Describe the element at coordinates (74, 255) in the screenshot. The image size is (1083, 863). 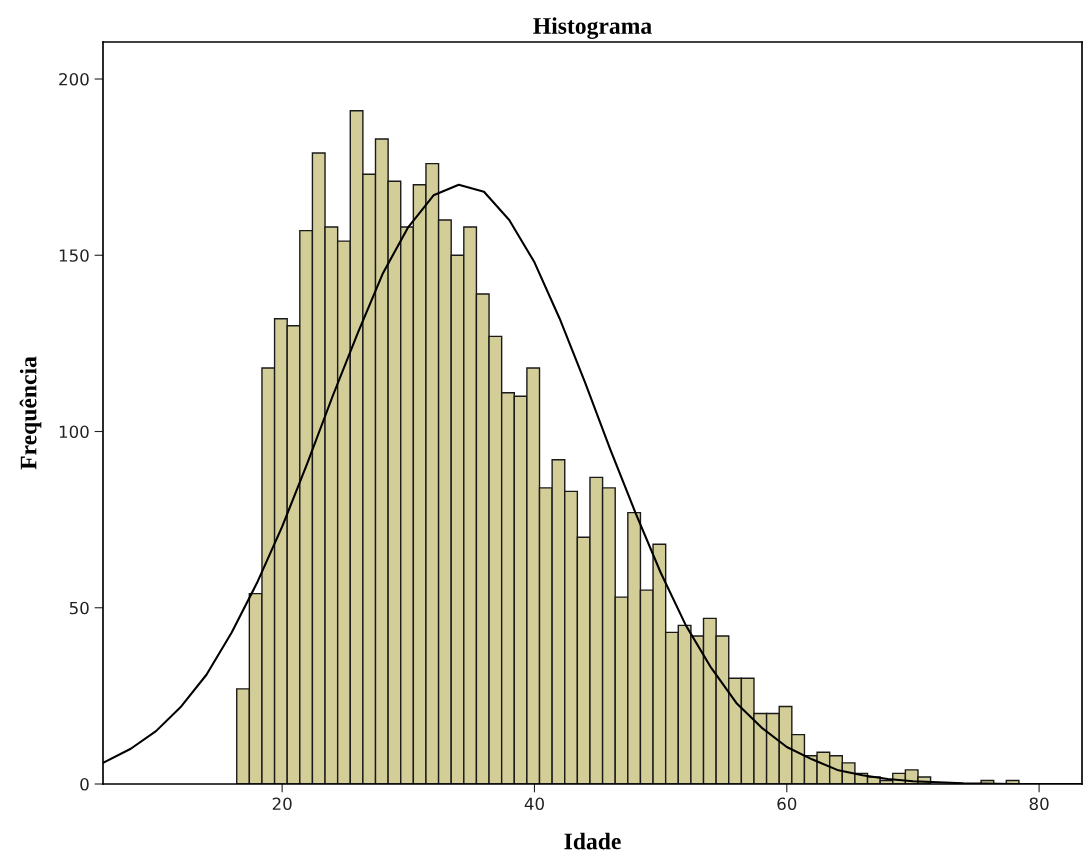
I see `y-tick-label: 150` at that location.